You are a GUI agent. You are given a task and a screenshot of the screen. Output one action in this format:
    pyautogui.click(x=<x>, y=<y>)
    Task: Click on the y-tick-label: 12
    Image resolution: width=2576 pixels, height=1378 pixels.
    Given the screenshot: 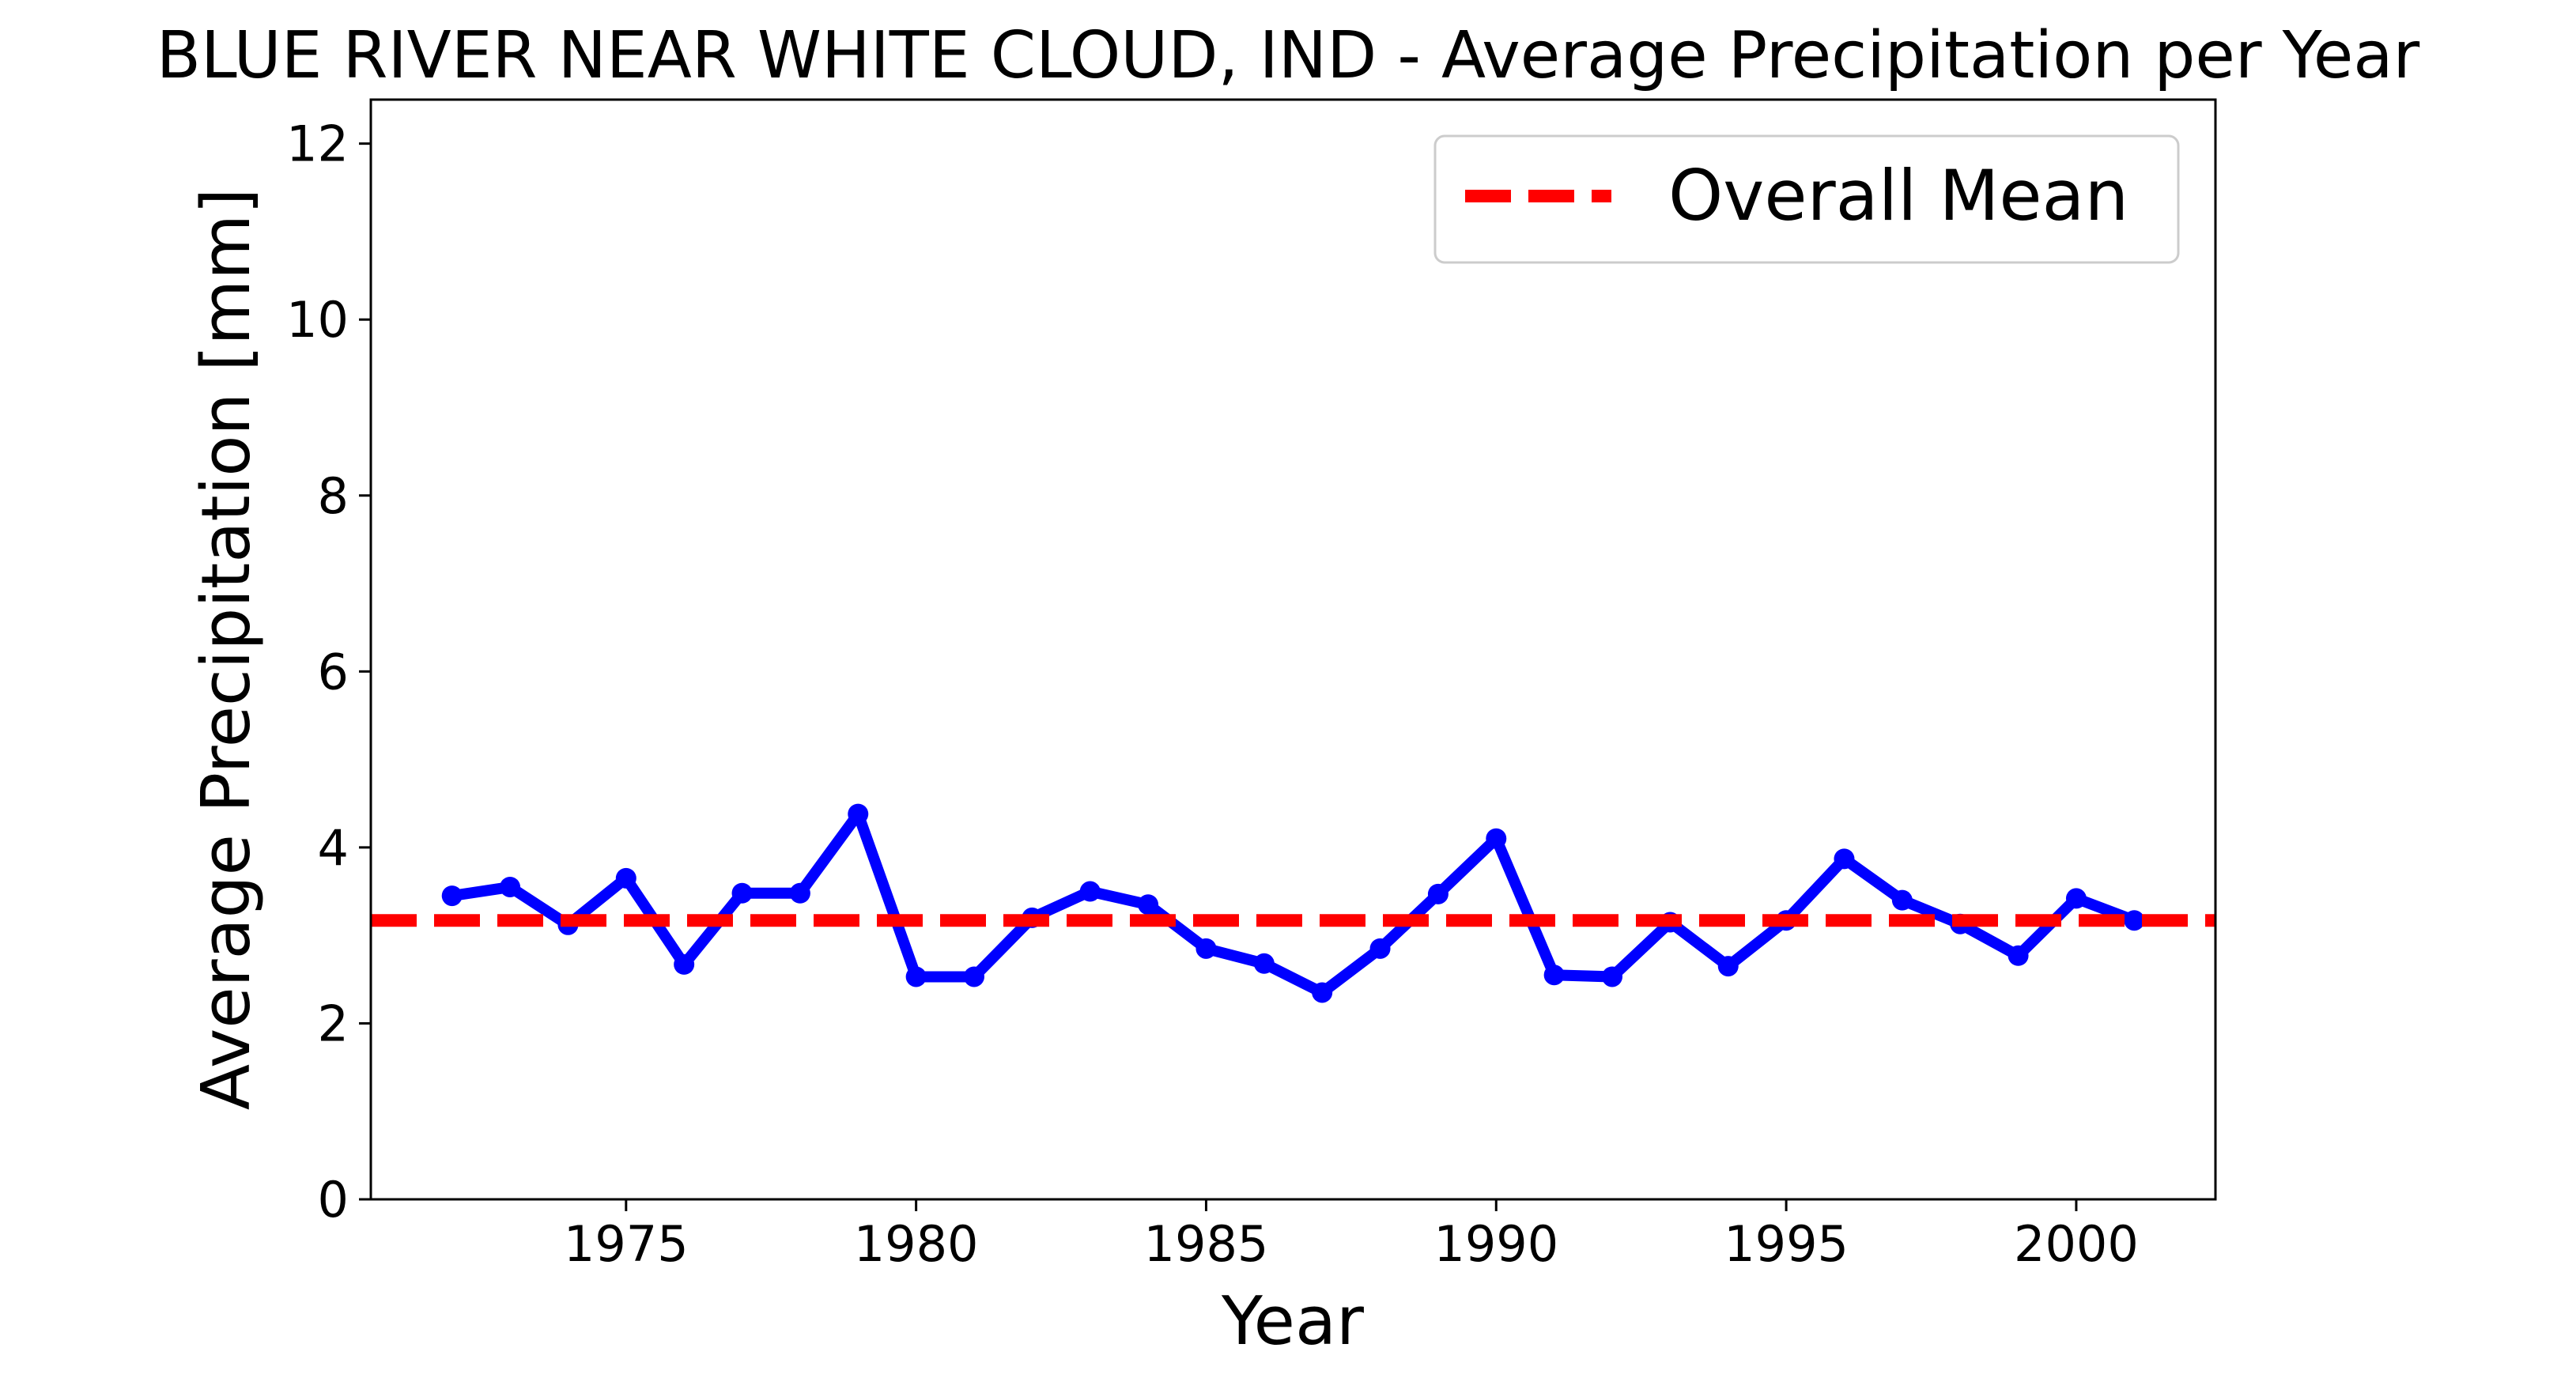 What is the action you would take?
    pyautogui.click(x=317, y=144)
    